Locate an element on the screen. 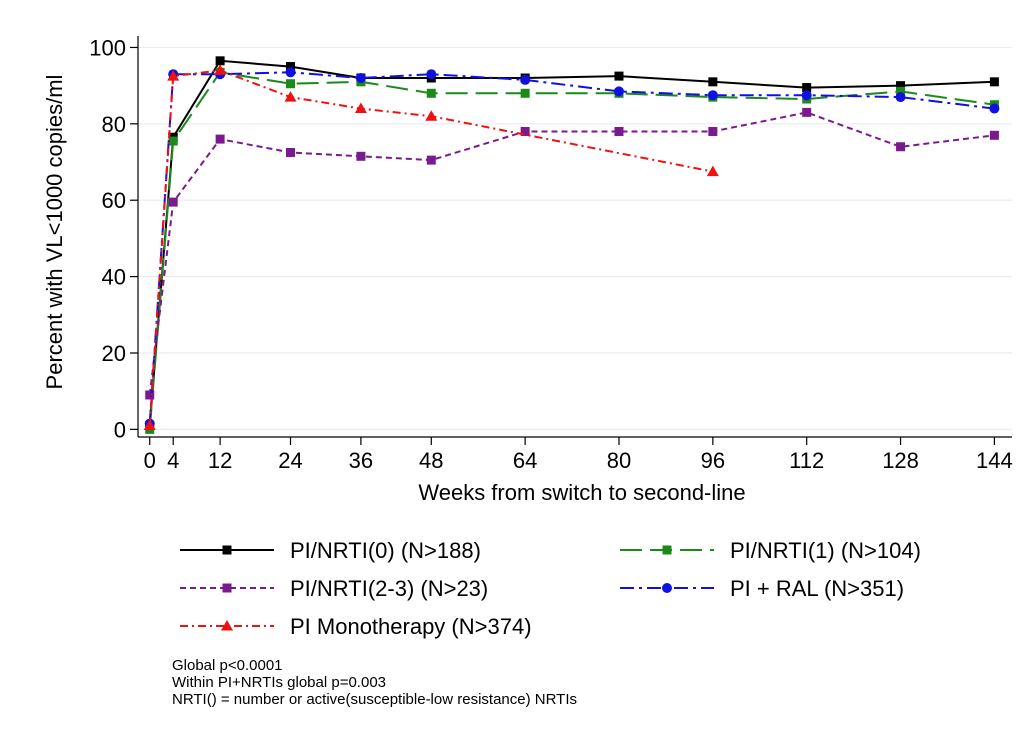 The image size is (1028, 747). footnote-within-p: Within PI+NRTIs global p=0.003 is located at coordinates (279, 682).